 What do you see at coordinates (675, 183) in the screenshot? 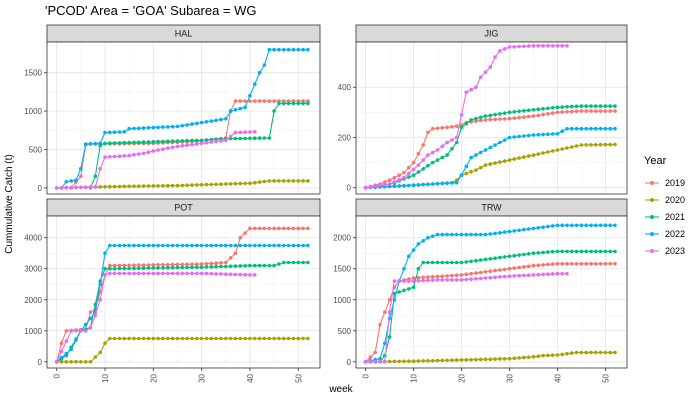
I see `legend-label: 2019` at bounding box center [675, 183].